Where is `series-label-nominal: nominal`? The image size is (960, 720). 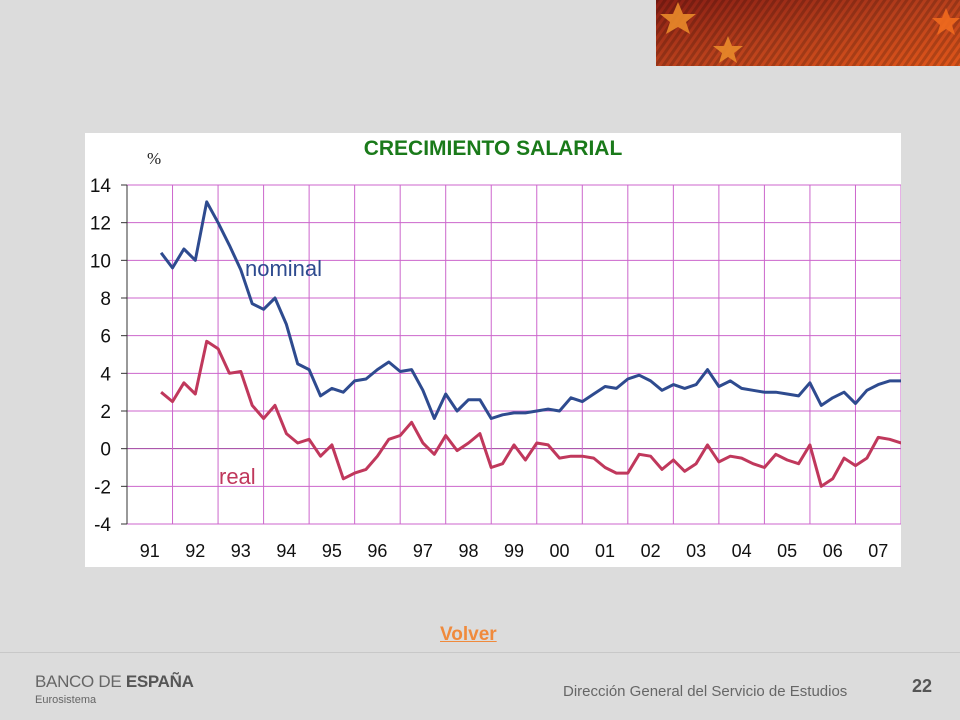
series-label-nominal: nominal is located at coordinates (283, 268).